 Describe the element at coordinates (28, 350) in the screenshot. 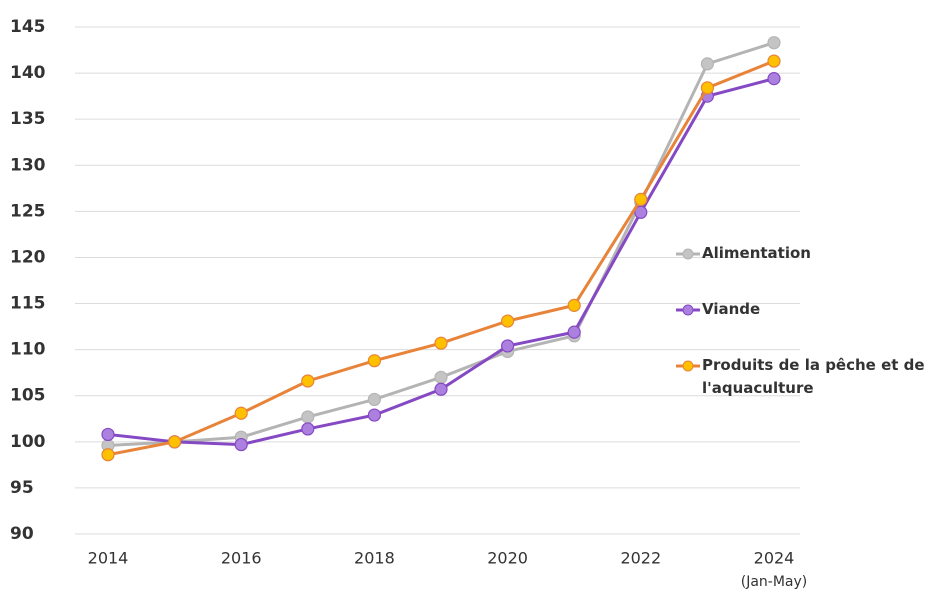

I see `y-tick-label: 110` at that location.